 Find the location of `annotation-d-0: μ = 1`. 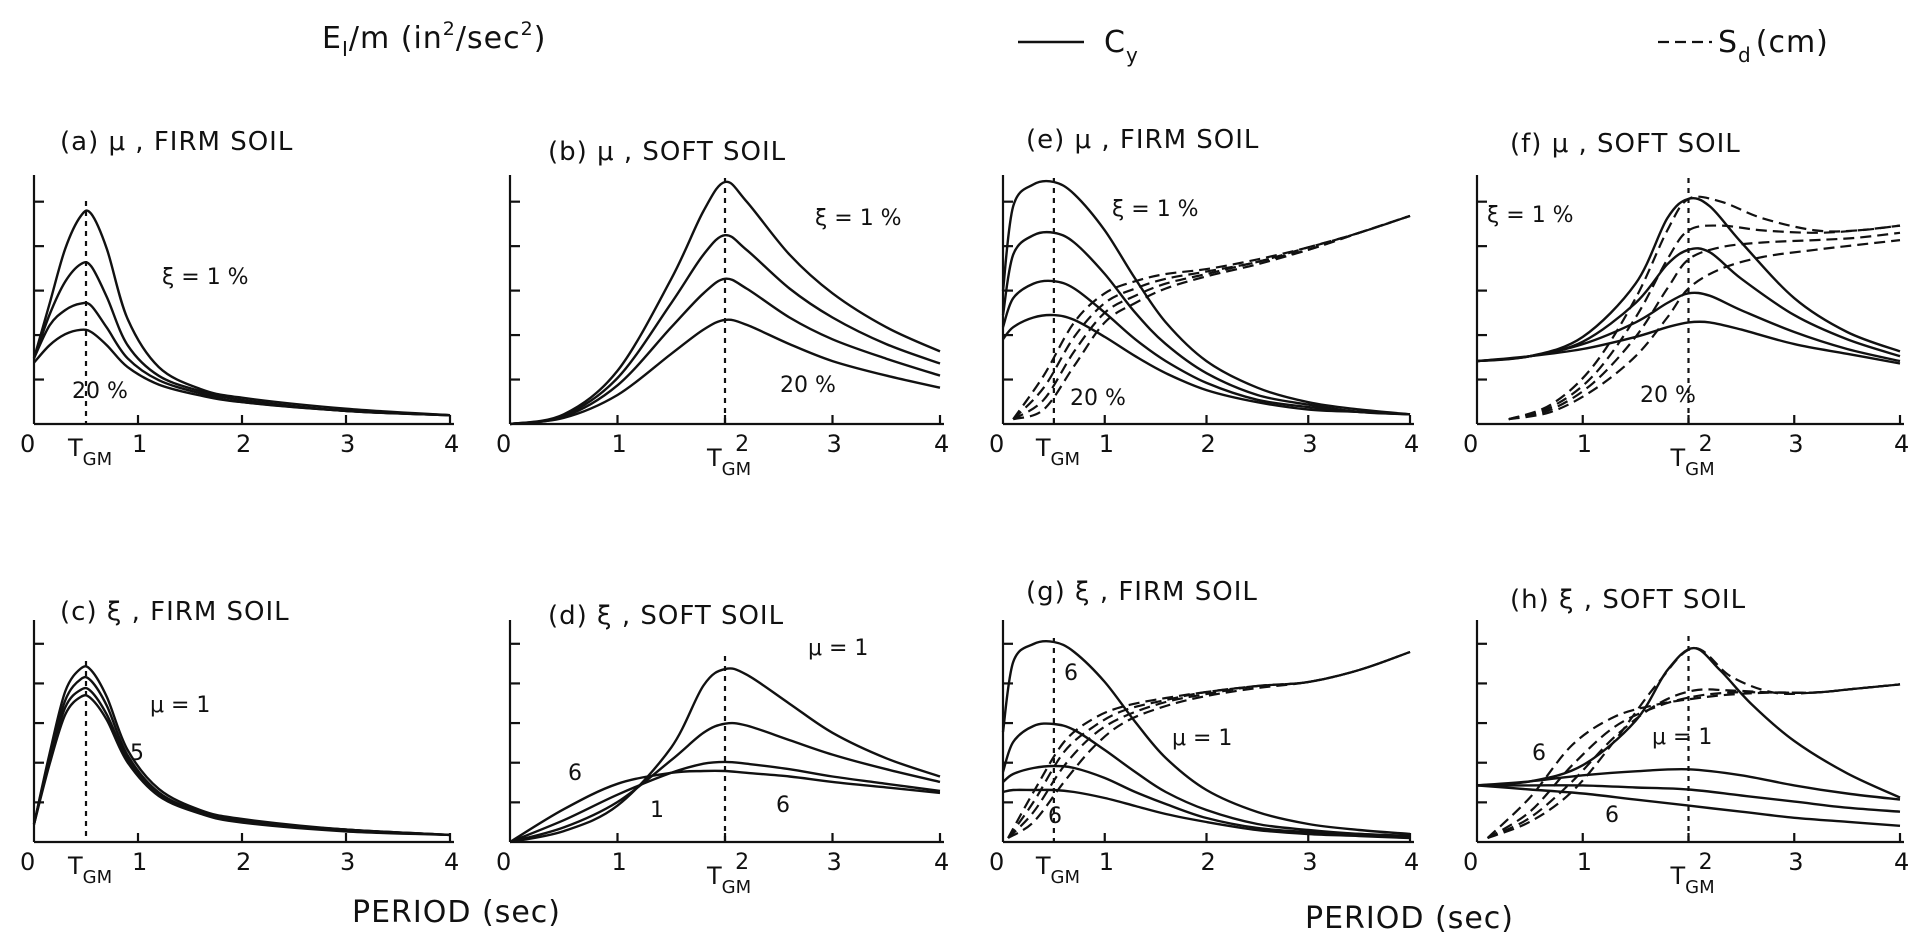

annotation-d-0: μ = 1 is located at coordinates (838, 648).